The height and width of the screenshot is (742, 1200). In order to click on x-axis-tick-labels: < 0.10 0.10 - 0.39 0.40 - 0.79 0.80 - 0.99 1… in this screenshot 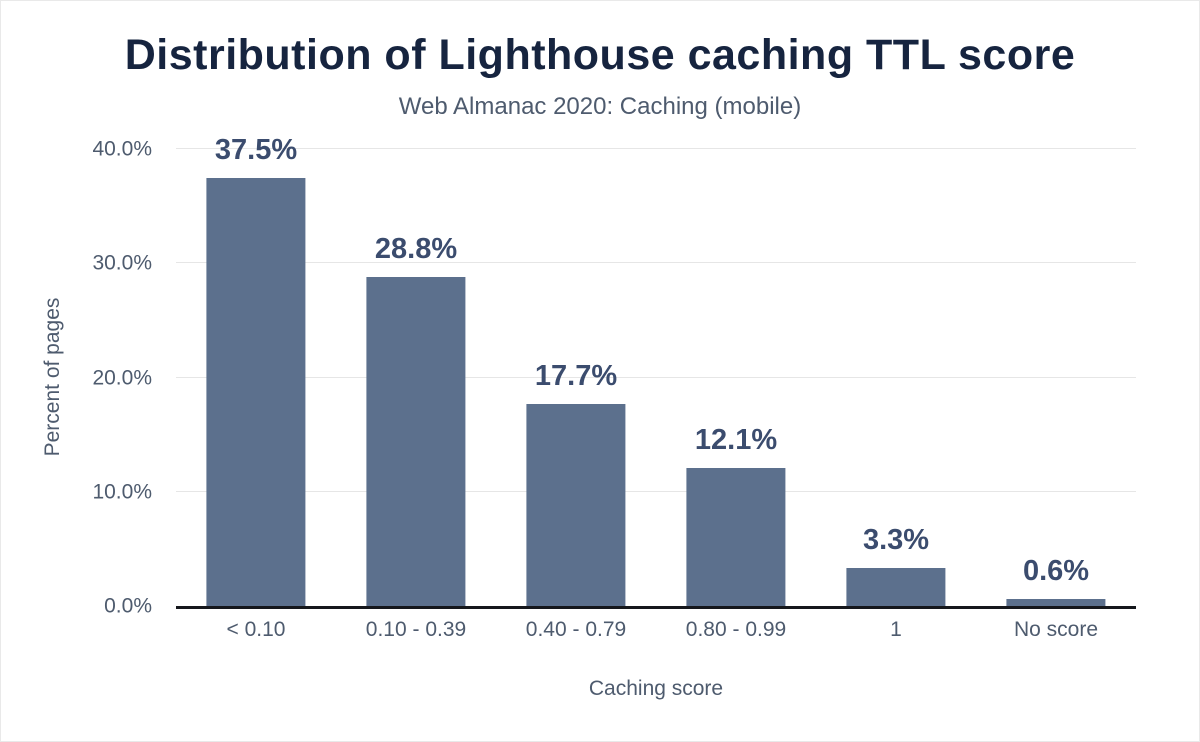, I will do `click(656, 630)`.